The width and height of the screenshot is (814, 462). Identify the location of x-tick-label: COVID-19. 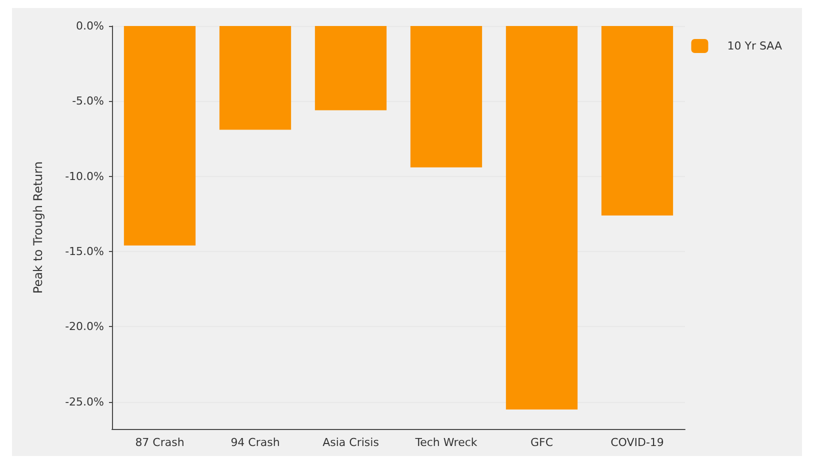
(637, 442).